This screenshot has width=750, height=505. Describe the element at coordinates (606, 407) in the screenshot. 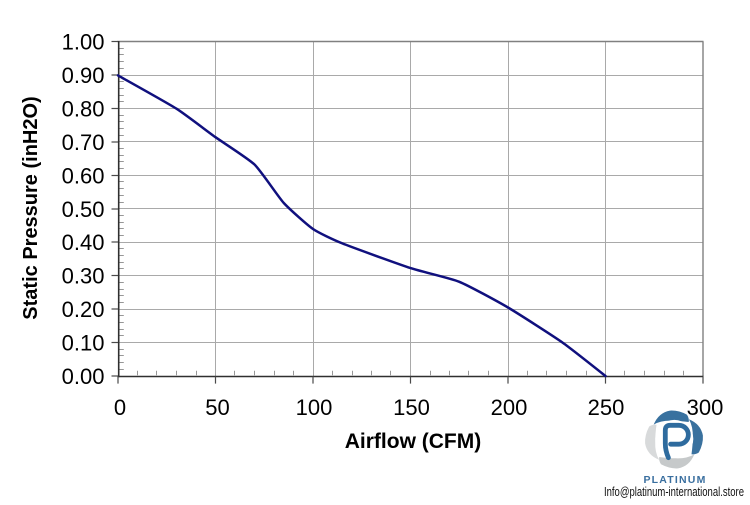

I see `svg-text: 250` at that location.